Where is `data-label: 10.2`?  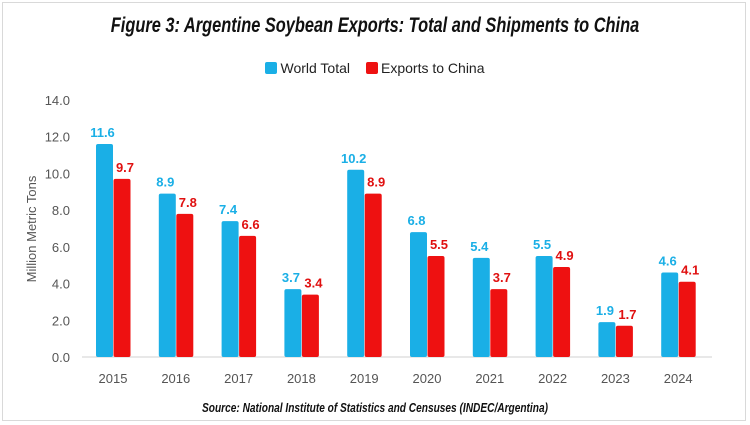 data-label: 10.2 is located at coordinates (353, 158).